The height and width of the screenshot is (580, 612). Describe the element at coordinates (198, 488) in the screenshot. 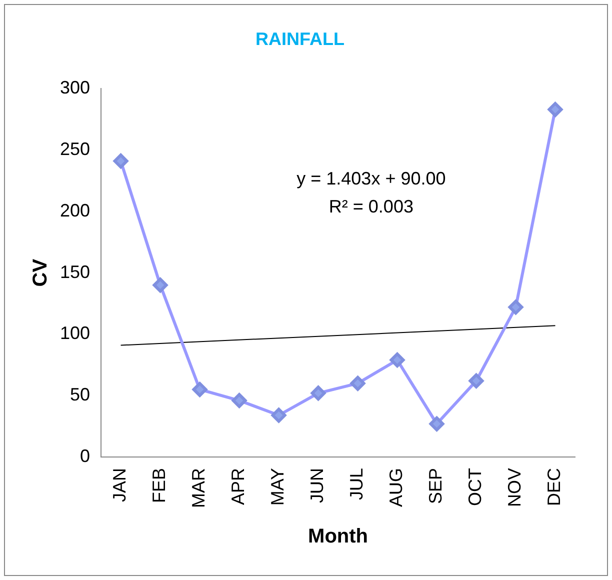

I see `x-tick-label: MAR` at that location.